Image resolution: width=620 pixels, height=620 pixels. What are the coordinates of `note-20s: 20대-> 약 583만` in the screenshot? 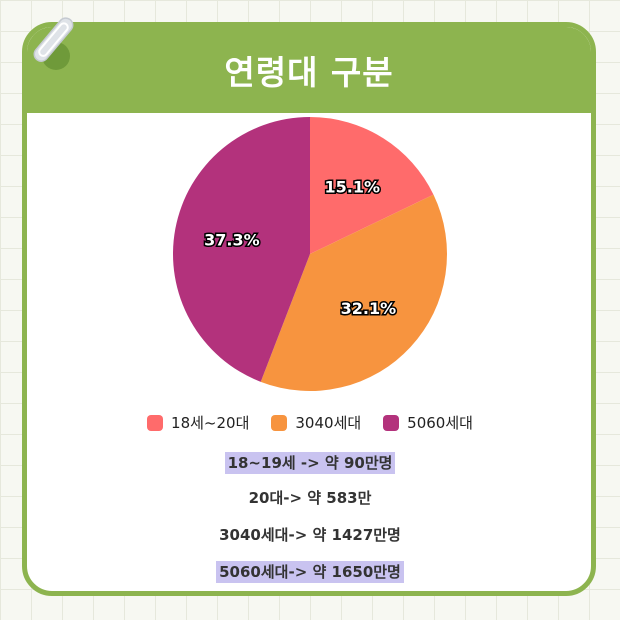 It's located at (310, 497).